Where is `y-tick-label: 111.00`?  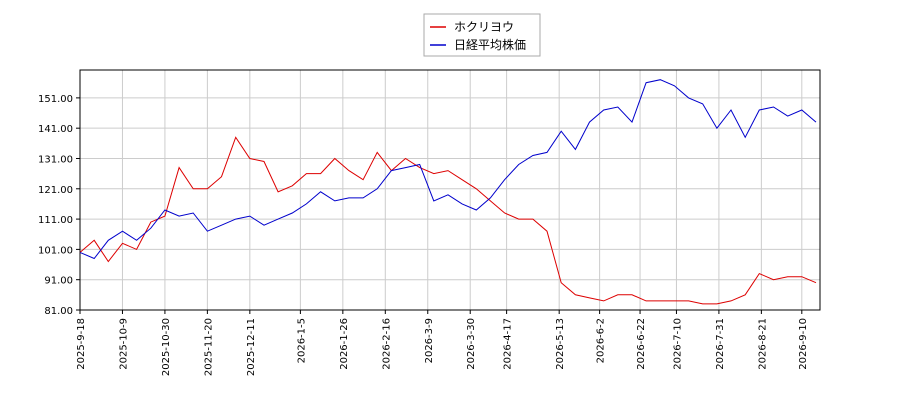
y-tick-label: 111.00 is located at coordinates (55, 220).